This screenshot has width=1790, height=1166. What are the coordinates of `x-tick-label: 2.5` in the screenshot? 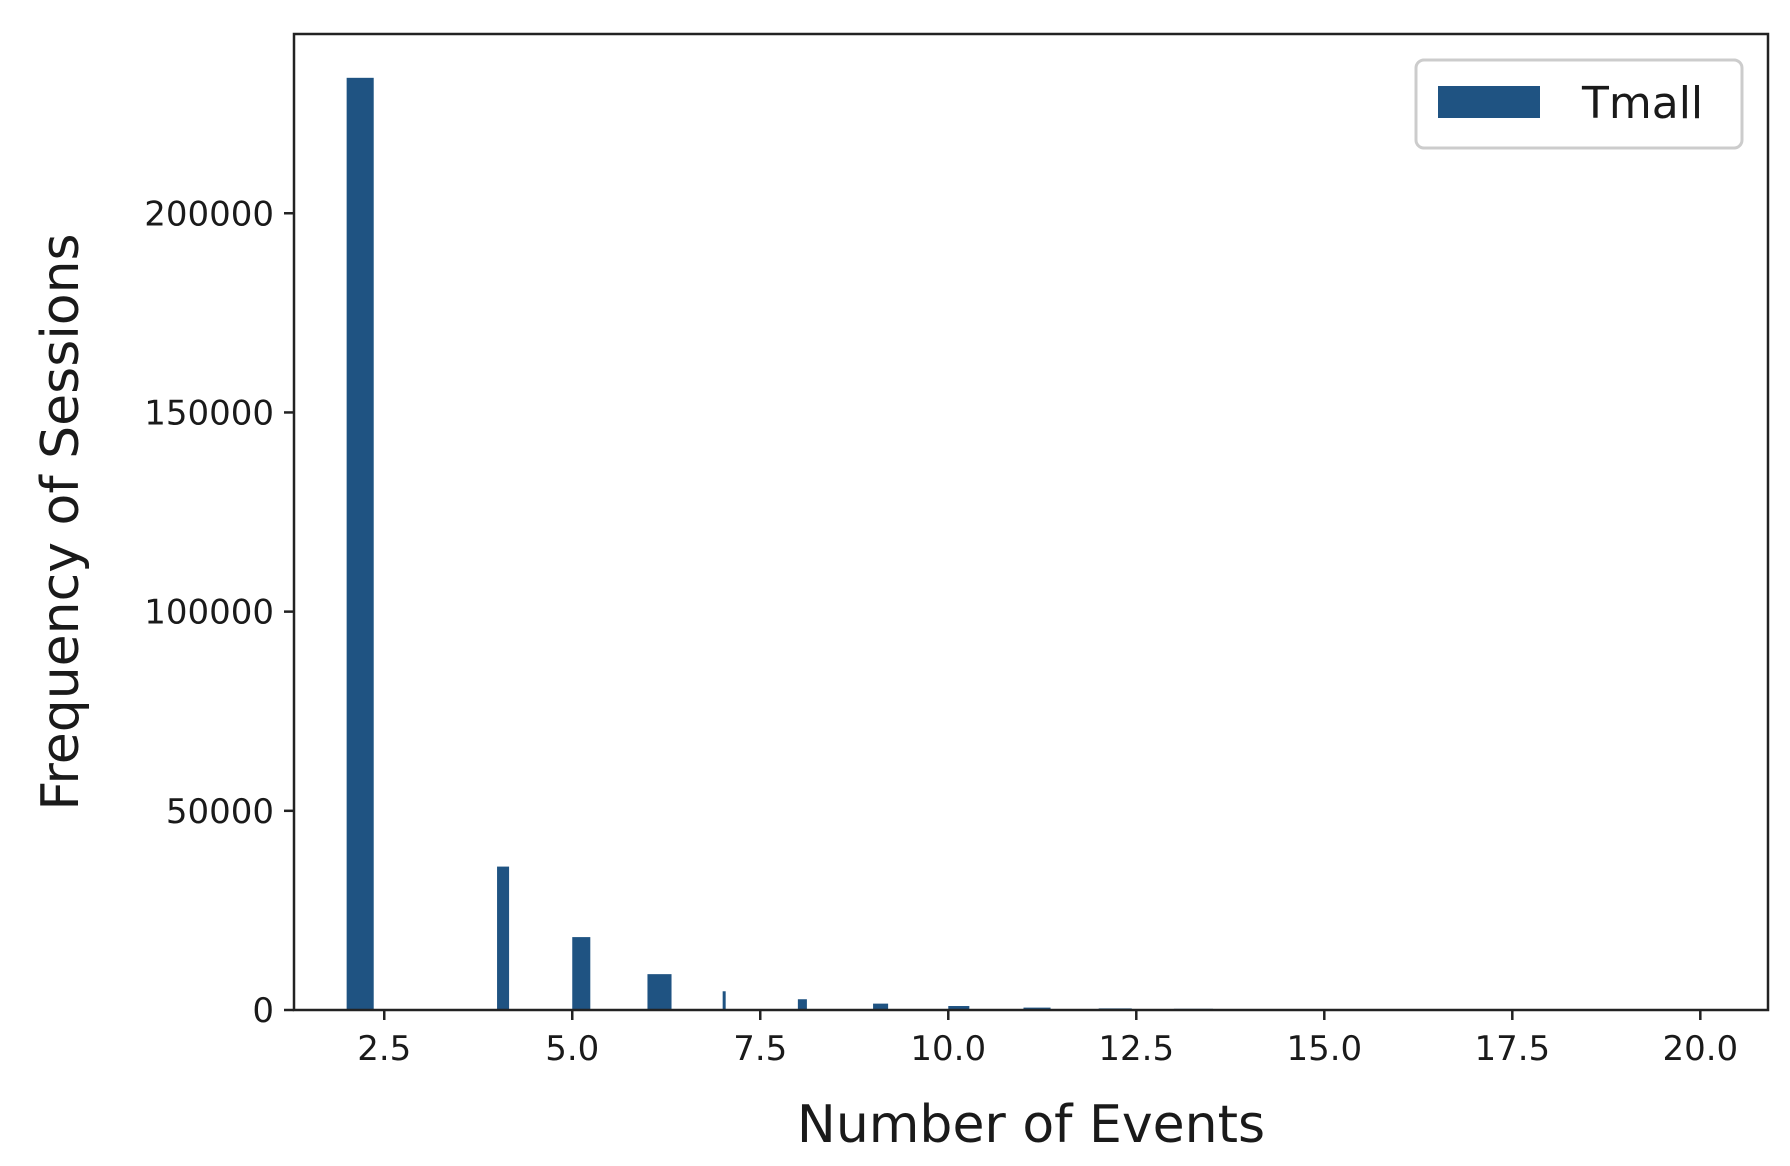 It's located at (384, 1049).